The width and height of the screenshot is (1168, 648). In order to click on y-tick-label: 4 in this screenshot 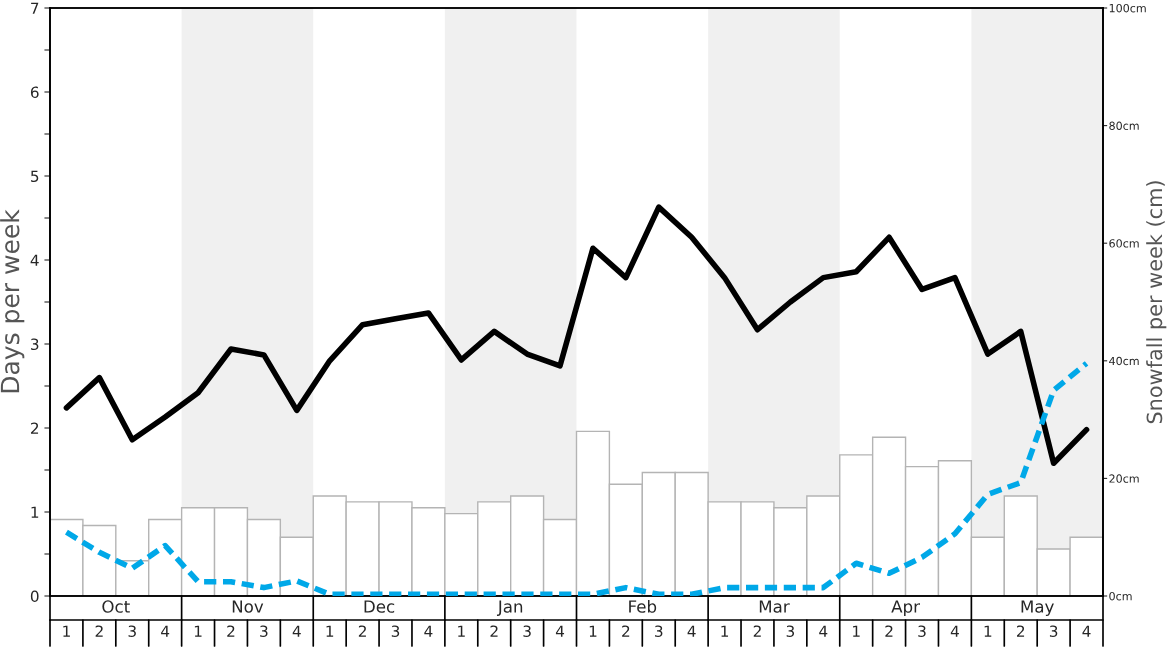, I will do `click(34, 260)`.